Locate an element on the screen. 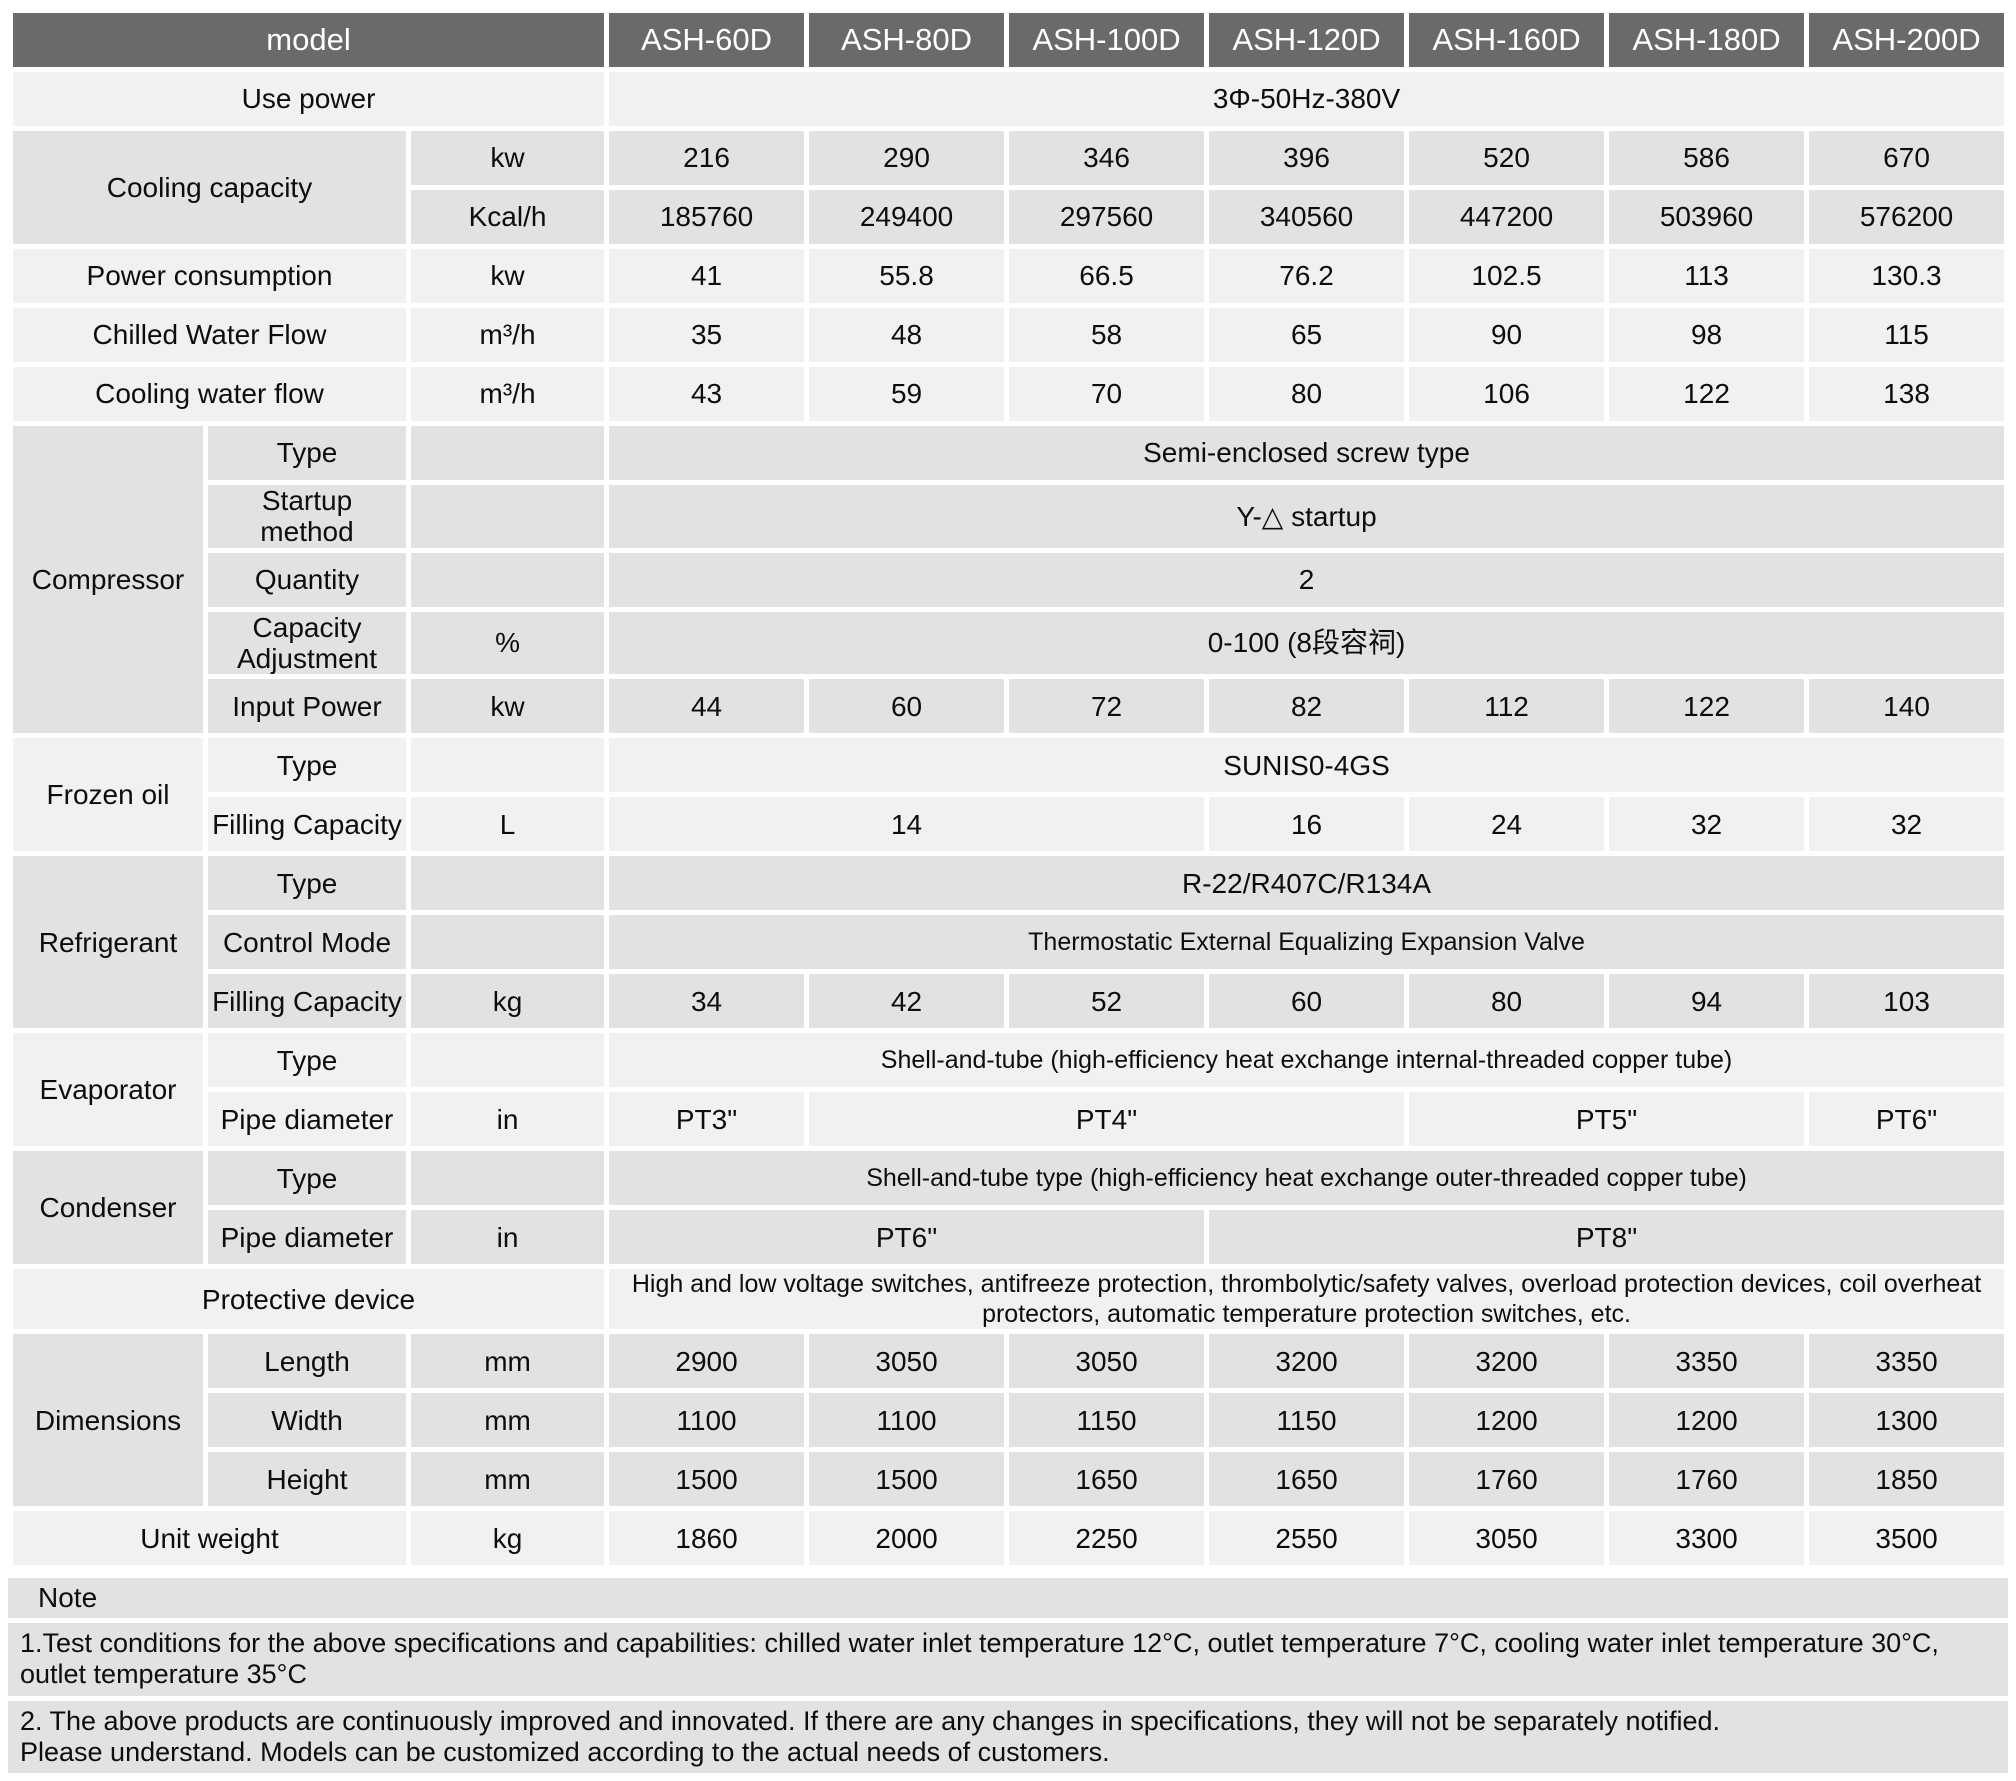  compressor-input-power-row: Input Power kw 44 60 72 82 112 122 140 is located at coordinates (1009, 706).